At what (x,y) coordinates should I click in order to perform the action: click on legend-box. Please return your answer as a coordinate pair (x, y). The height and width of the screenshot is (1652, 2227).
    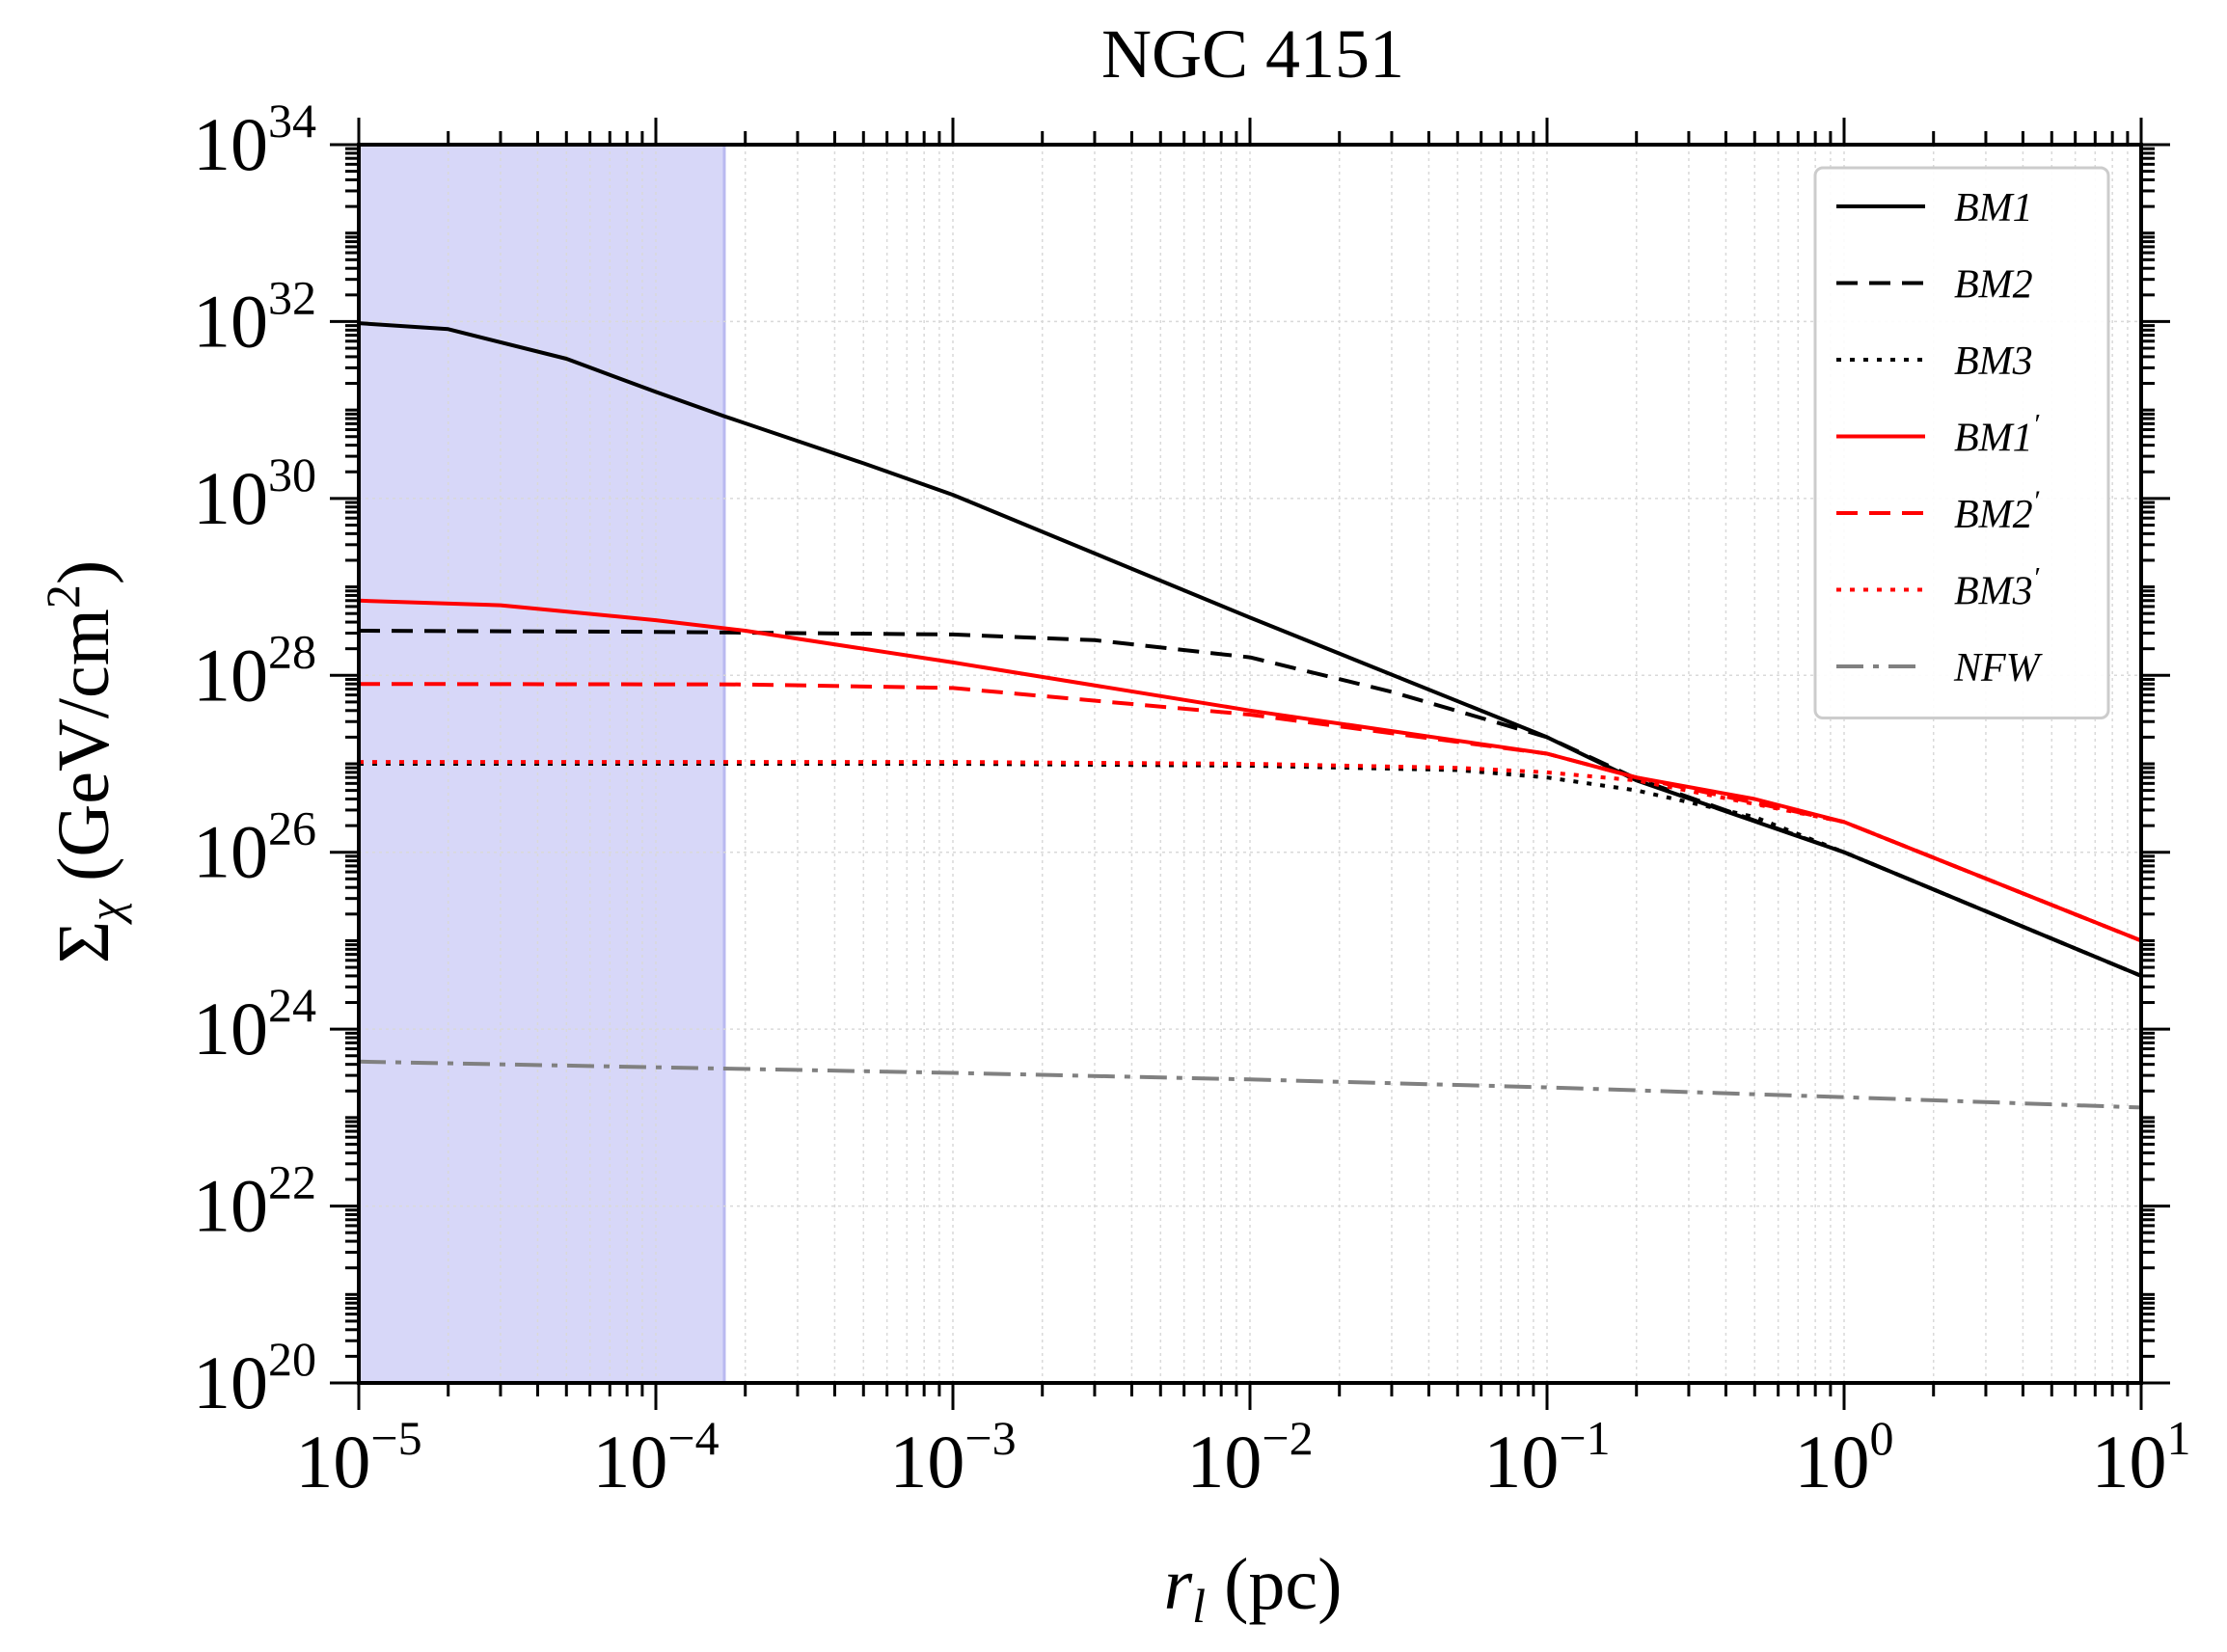
    Looking at the image, I should click on (1961, 442).